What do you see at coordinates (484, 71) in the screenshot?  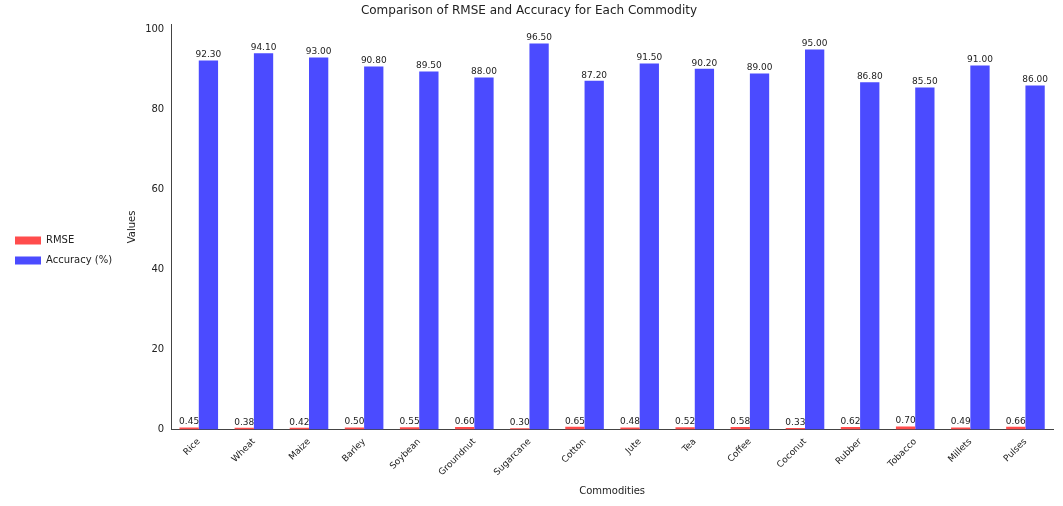 I see `data-label: 88.00` at bounding box center [484, 71].